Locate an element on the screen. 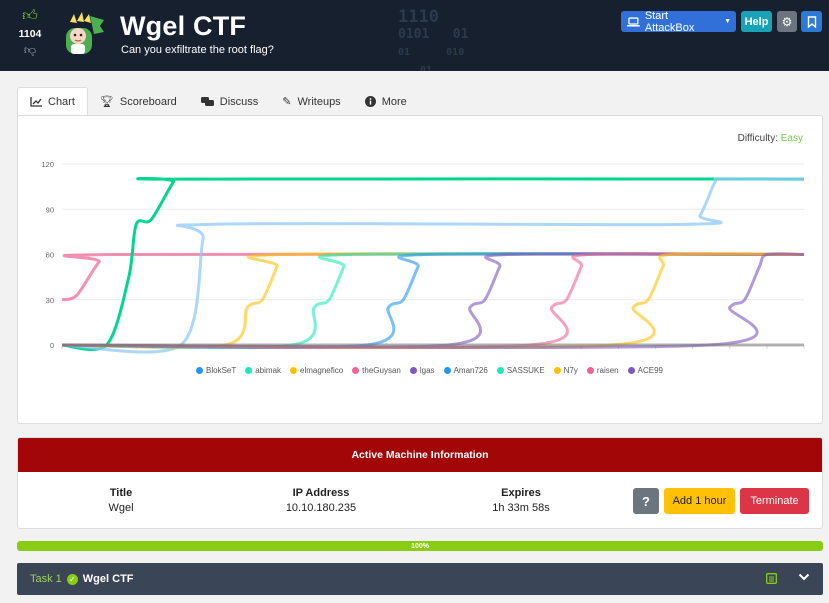 The height and width of the screenshot is (603, 829). vote-count: 1104 is located at coordinates (30, 34).